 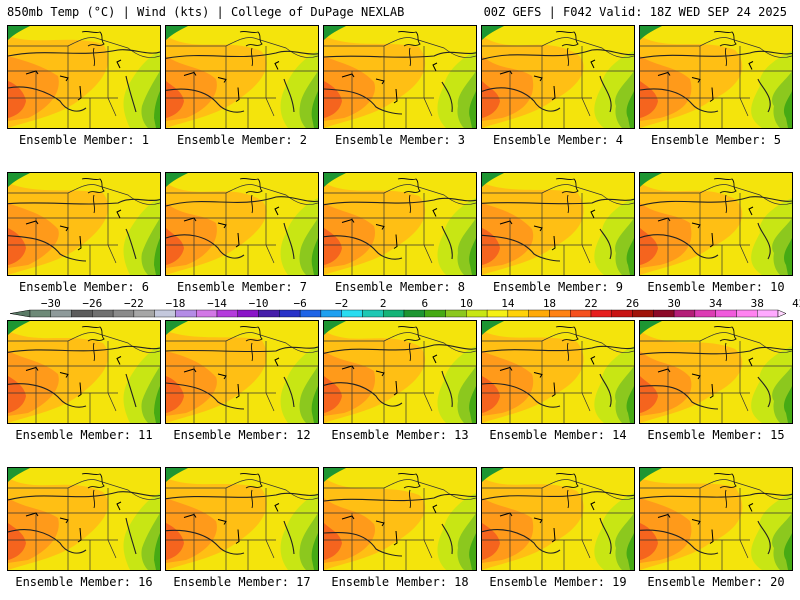 What do you see at coordinates (400, 140) in the screenshot?
I see `ensemble-member-label: Ensemble Member: 3` at bounding box center [400, 140].